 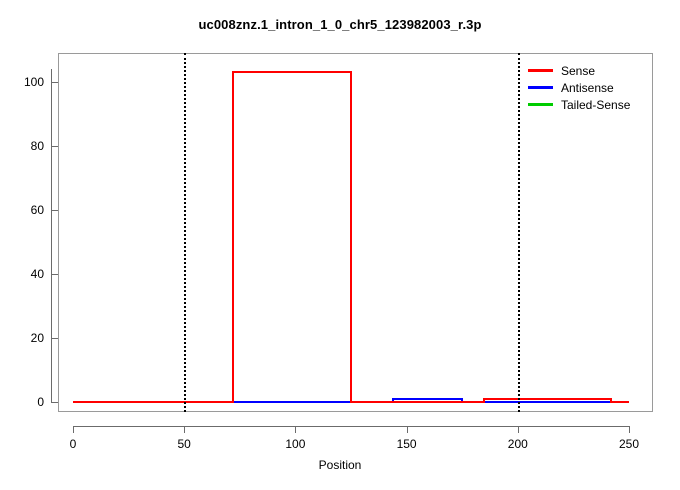 I want to click on x-axis-line, so click(x=351, y=426).